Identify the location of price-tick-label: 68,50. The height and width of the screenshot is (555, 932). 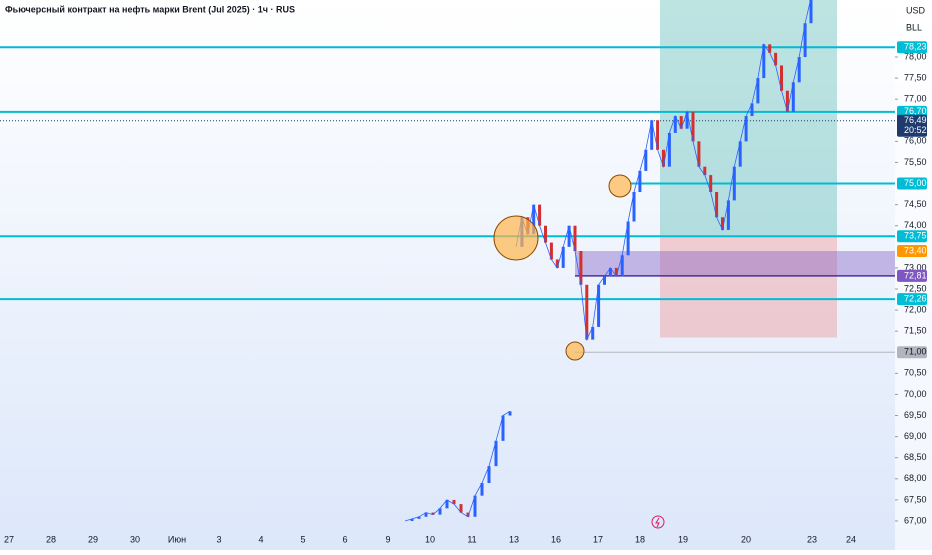
(915, 457).